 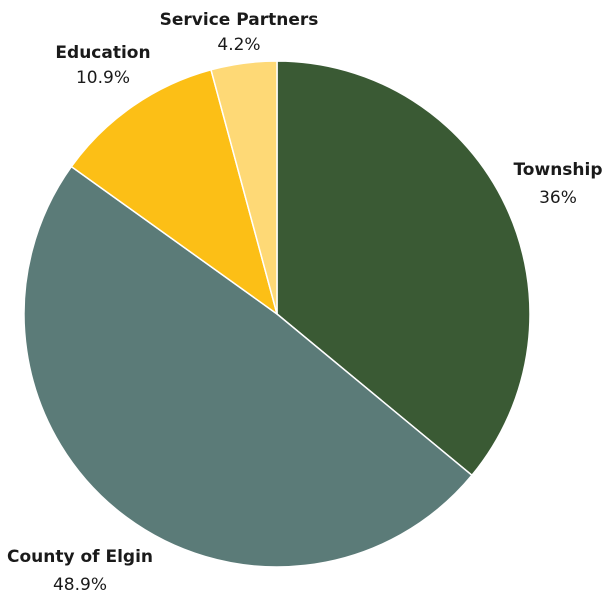 I want to click on pie-slice-education, so click(x=174, y=192).